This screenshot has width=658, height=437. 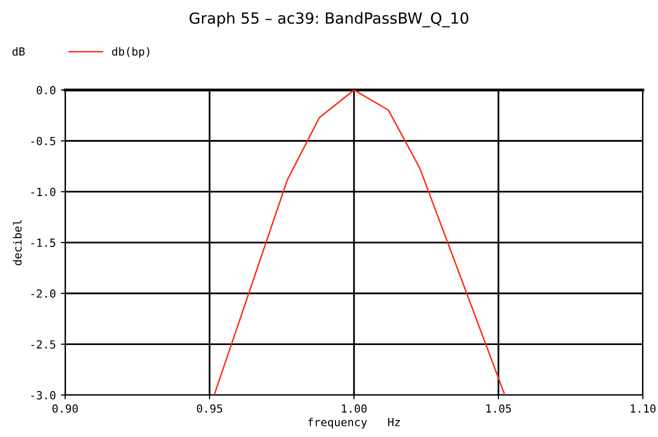 What do you see at coordinates (43, 344) in the screenshot?
I see `y-tick-label: -2.5` at bounding box center [43, 344].